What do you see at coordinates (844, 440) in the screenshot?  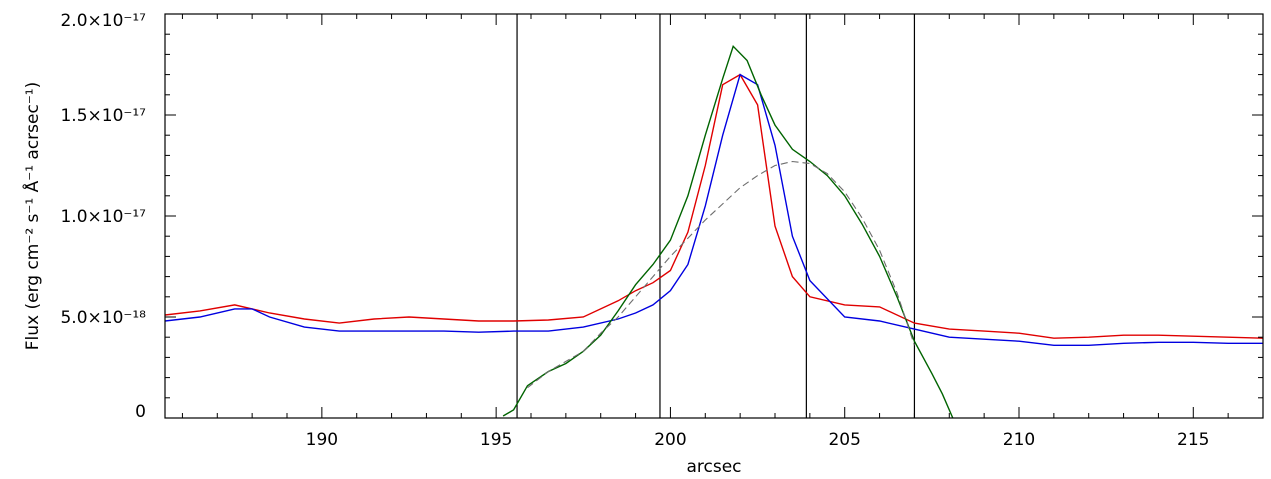 I see `x-tick-label: 205` at bounding box center [844, 440].